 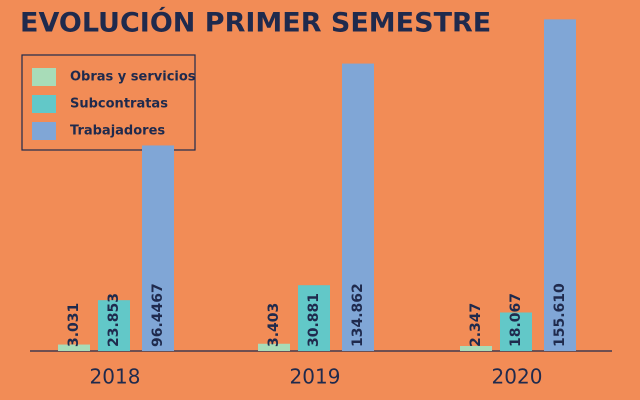 What do you see at coordinates (315, 377) in the screenshot?
I see `x-tick-label: 2019` at bounding box center [315, 377].